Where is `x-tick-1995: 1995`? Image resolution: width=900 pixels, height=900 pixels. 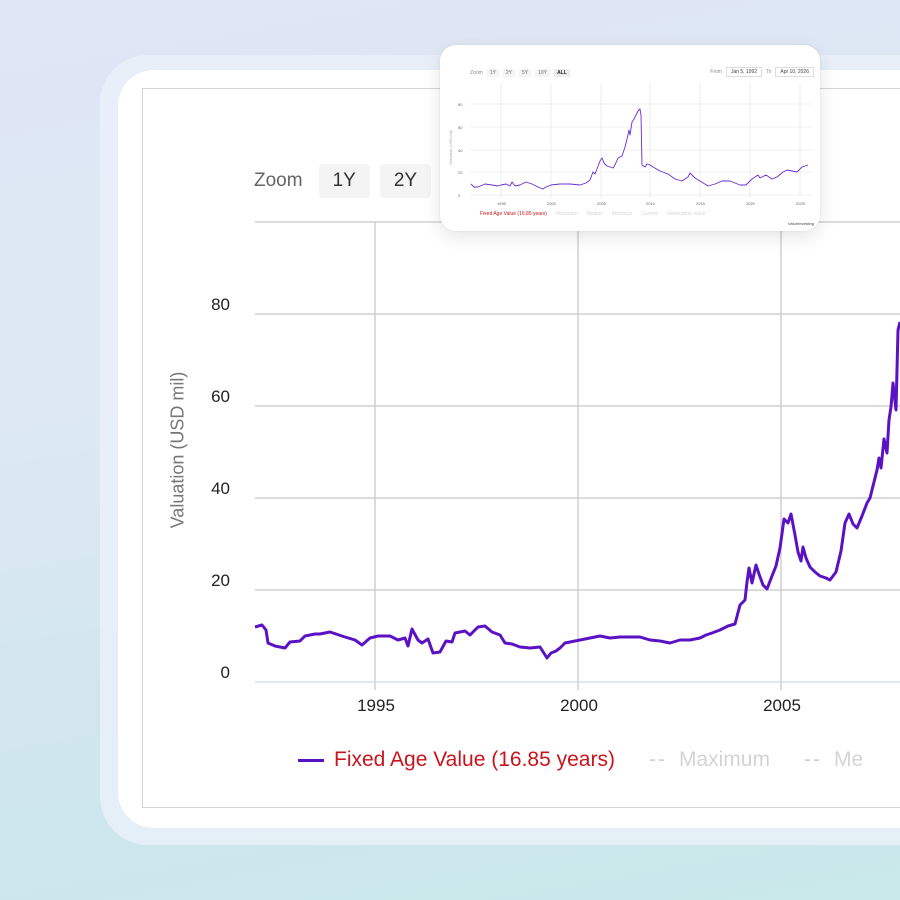 x-tick-1995: 1995 is located at coordinates (376, 705).